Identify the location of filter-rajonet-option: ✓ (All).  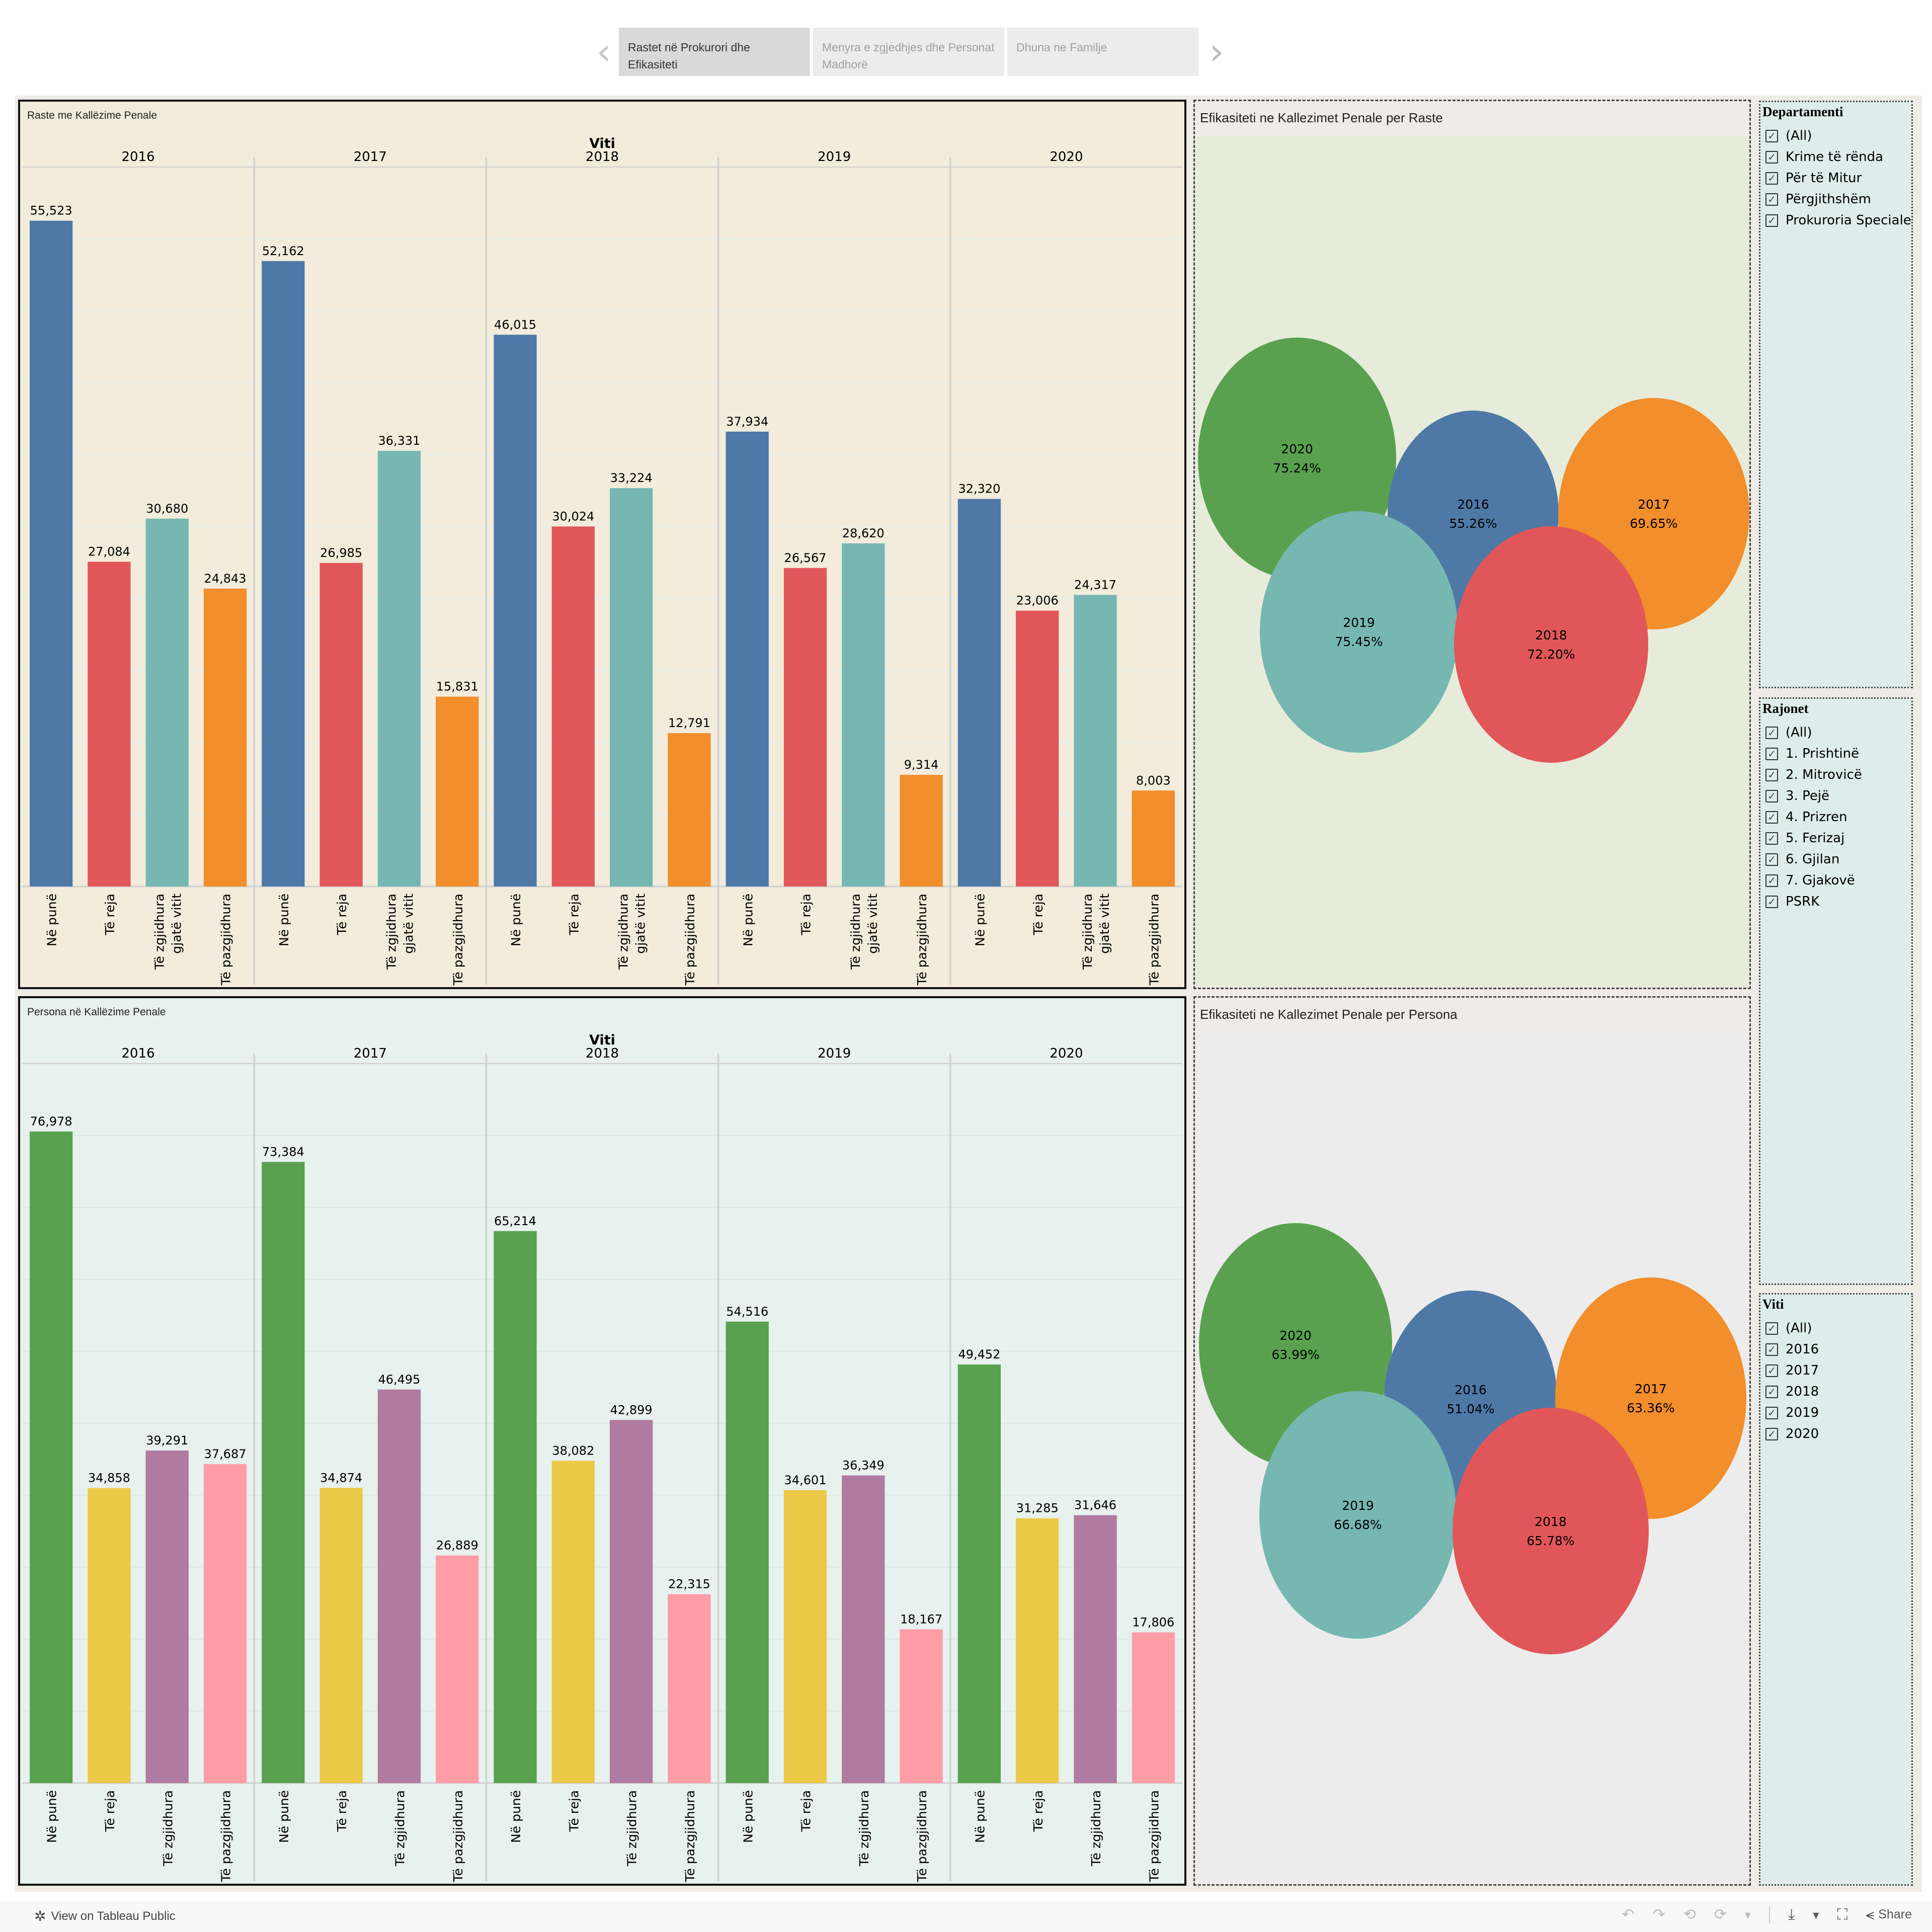
(1814, 732).